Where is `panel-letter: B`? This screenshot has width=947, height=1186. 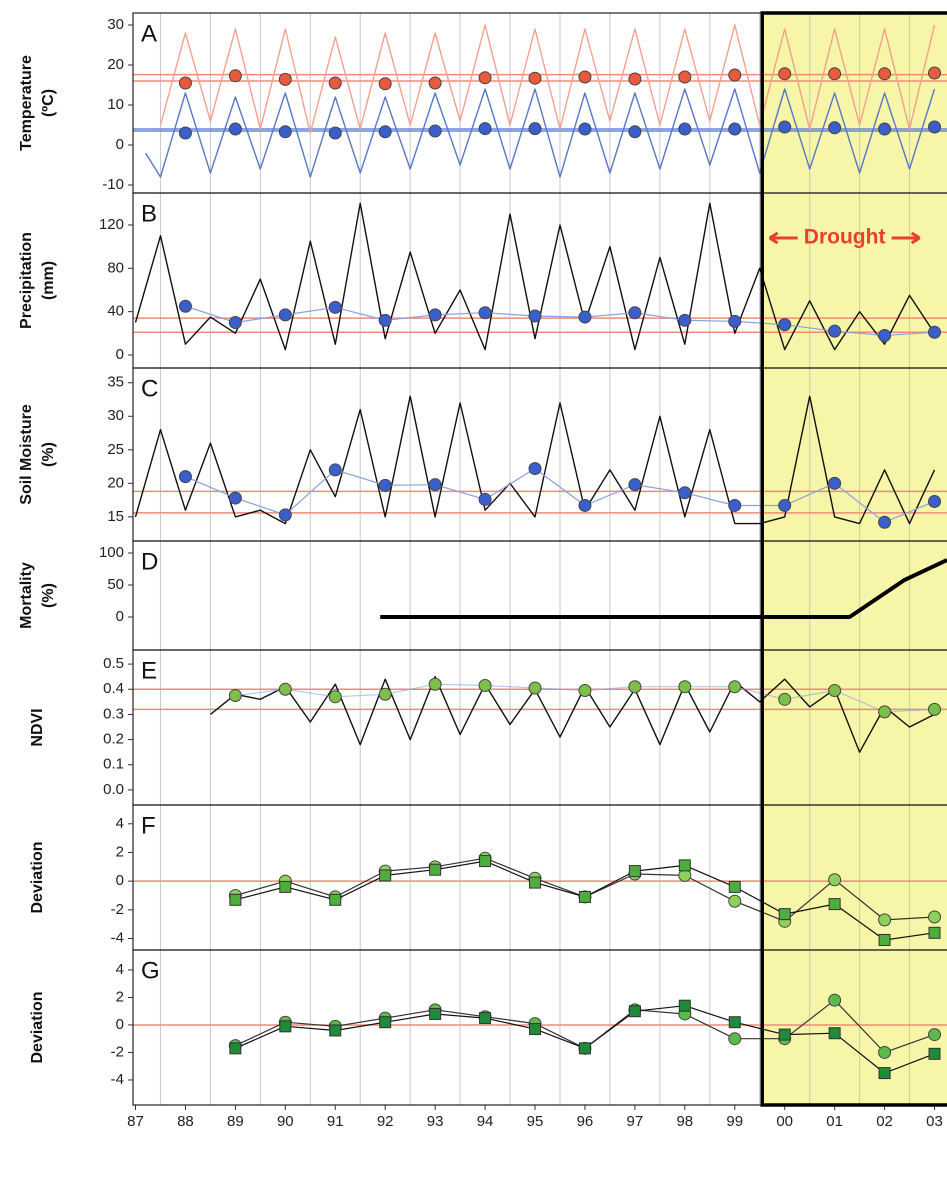 panel-letter: B is located at coordinates (149, 213).